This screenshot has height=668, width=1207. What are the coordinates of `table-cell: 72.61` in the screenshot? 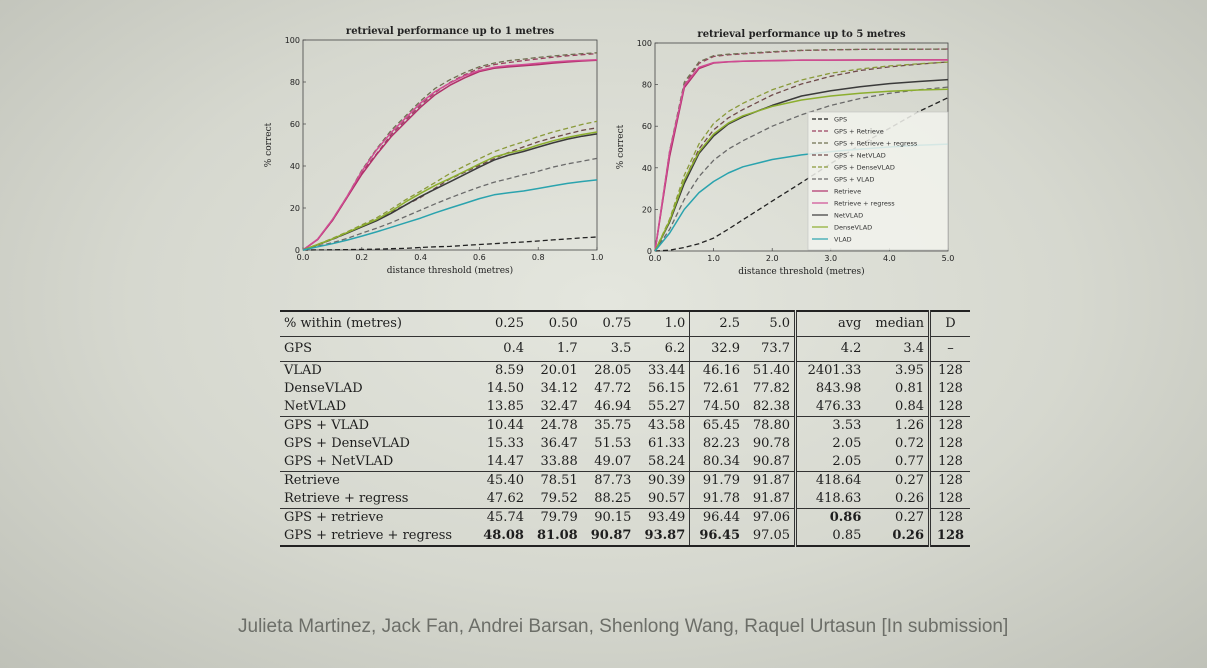 It's located at (721, 388).